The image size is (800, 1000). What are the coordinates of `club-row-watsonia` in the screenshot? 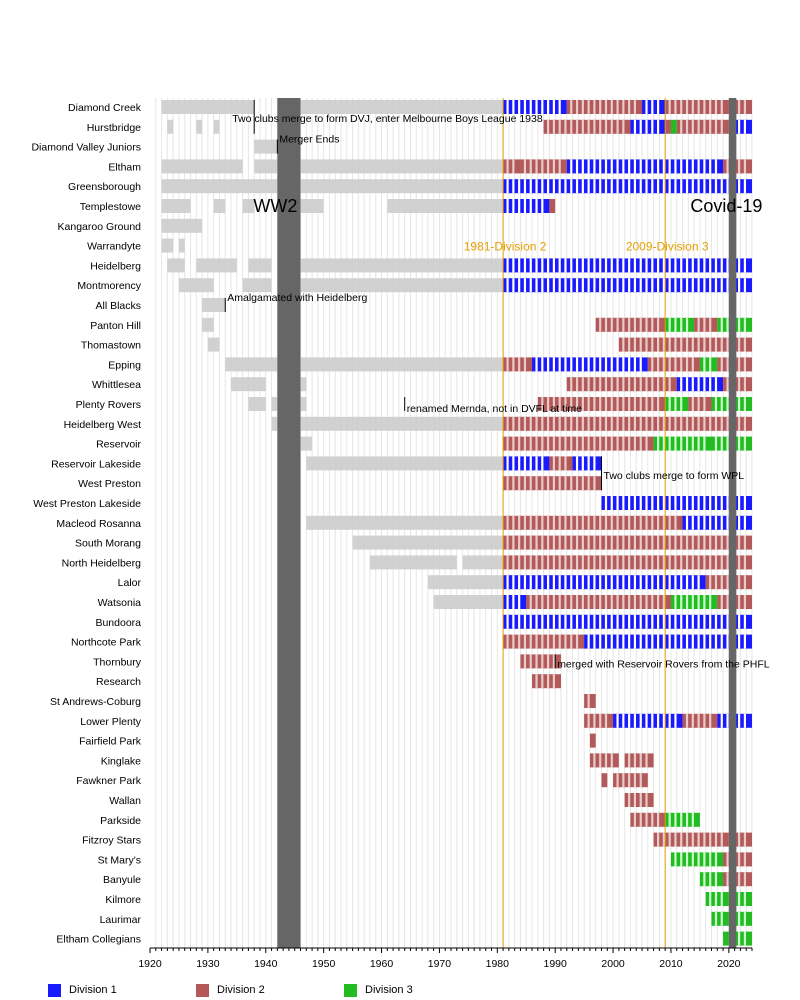 It's located at (592, 602).